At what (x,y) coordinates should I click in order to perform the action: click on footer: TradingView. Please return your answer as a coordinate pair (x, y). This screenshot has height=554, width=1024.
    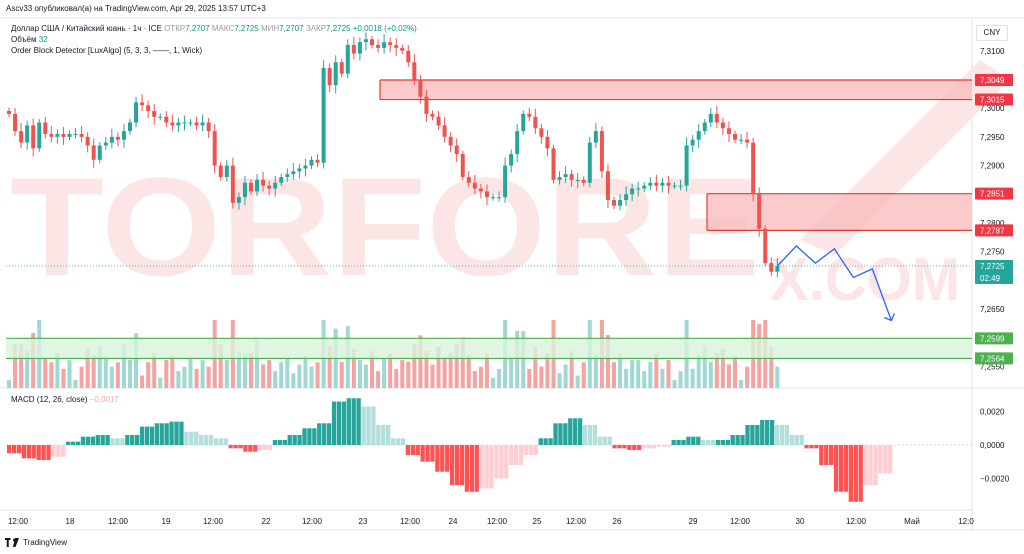
    Looking at the image, I should click on (36, 542).